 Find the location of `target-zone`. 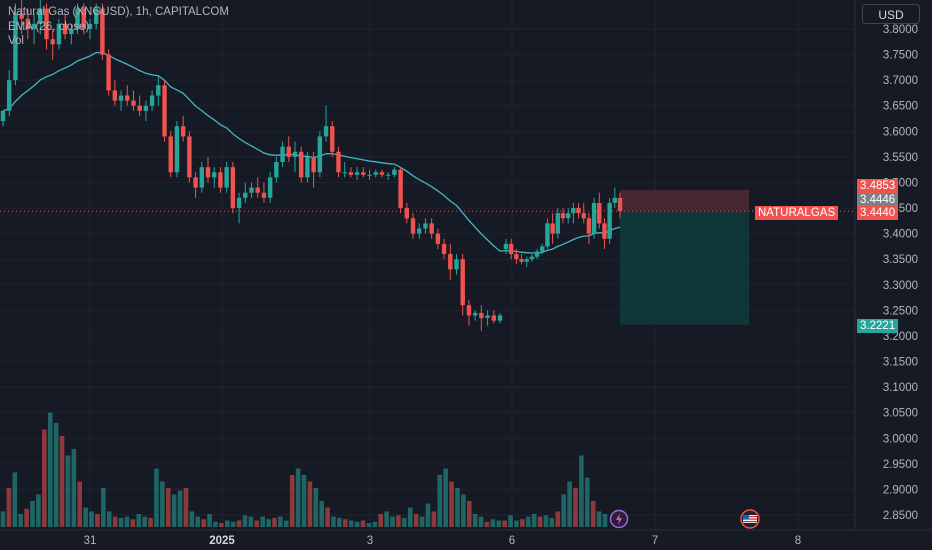

target-zone is located at coordinates (684, 200).